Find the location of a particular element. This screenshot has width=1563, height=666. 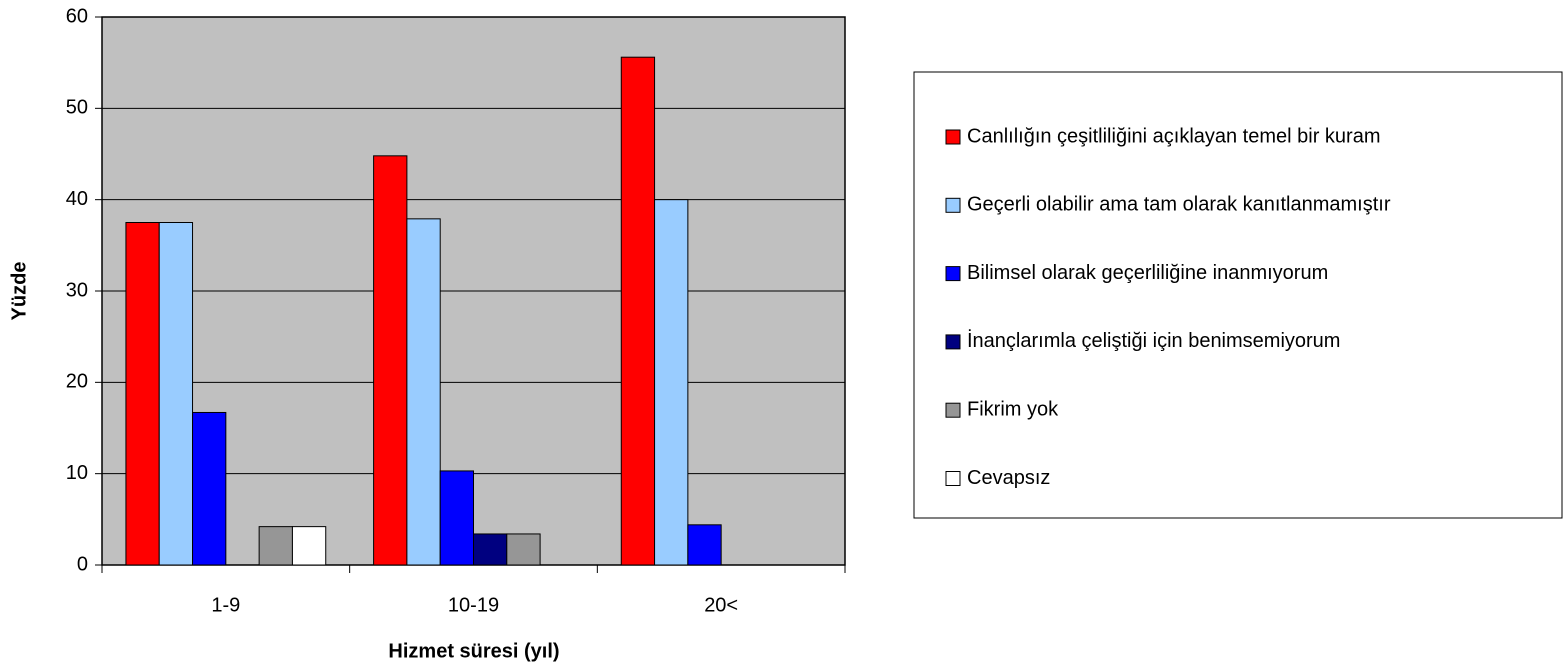

legend-label: Fikrim yok is located at coordinates (1013, 409).